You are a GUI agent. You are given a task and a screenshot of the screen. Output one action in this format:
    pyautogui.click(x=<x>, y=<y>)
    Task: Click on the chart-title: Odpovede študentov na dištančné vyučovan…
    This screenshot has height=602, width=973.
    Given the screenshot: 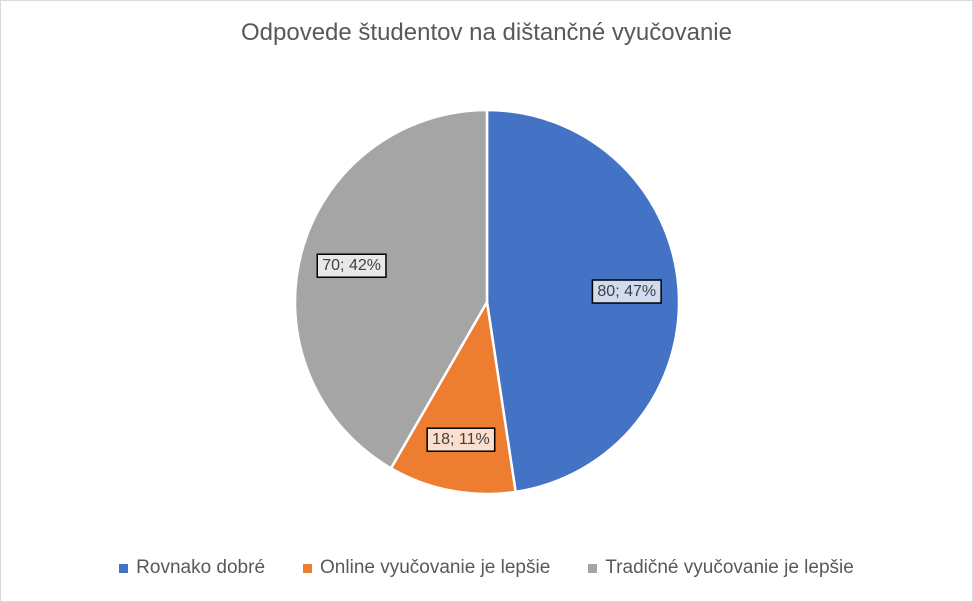 What is the action you would take?
    pyautogui.click(x=486, y=32)
    